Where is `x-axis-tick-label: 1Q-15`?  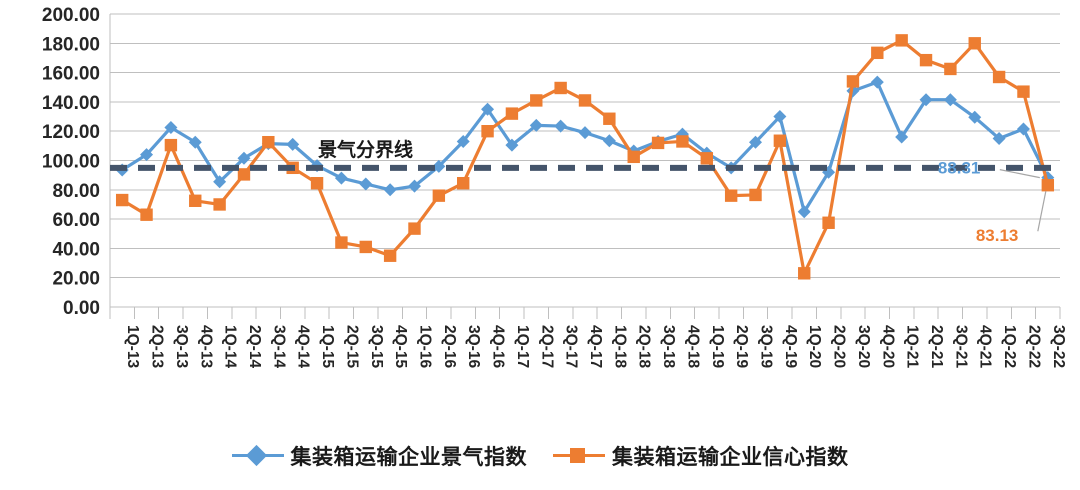 x-axis-tick-label: 1Q-15 is located at coordinates (327, 346).